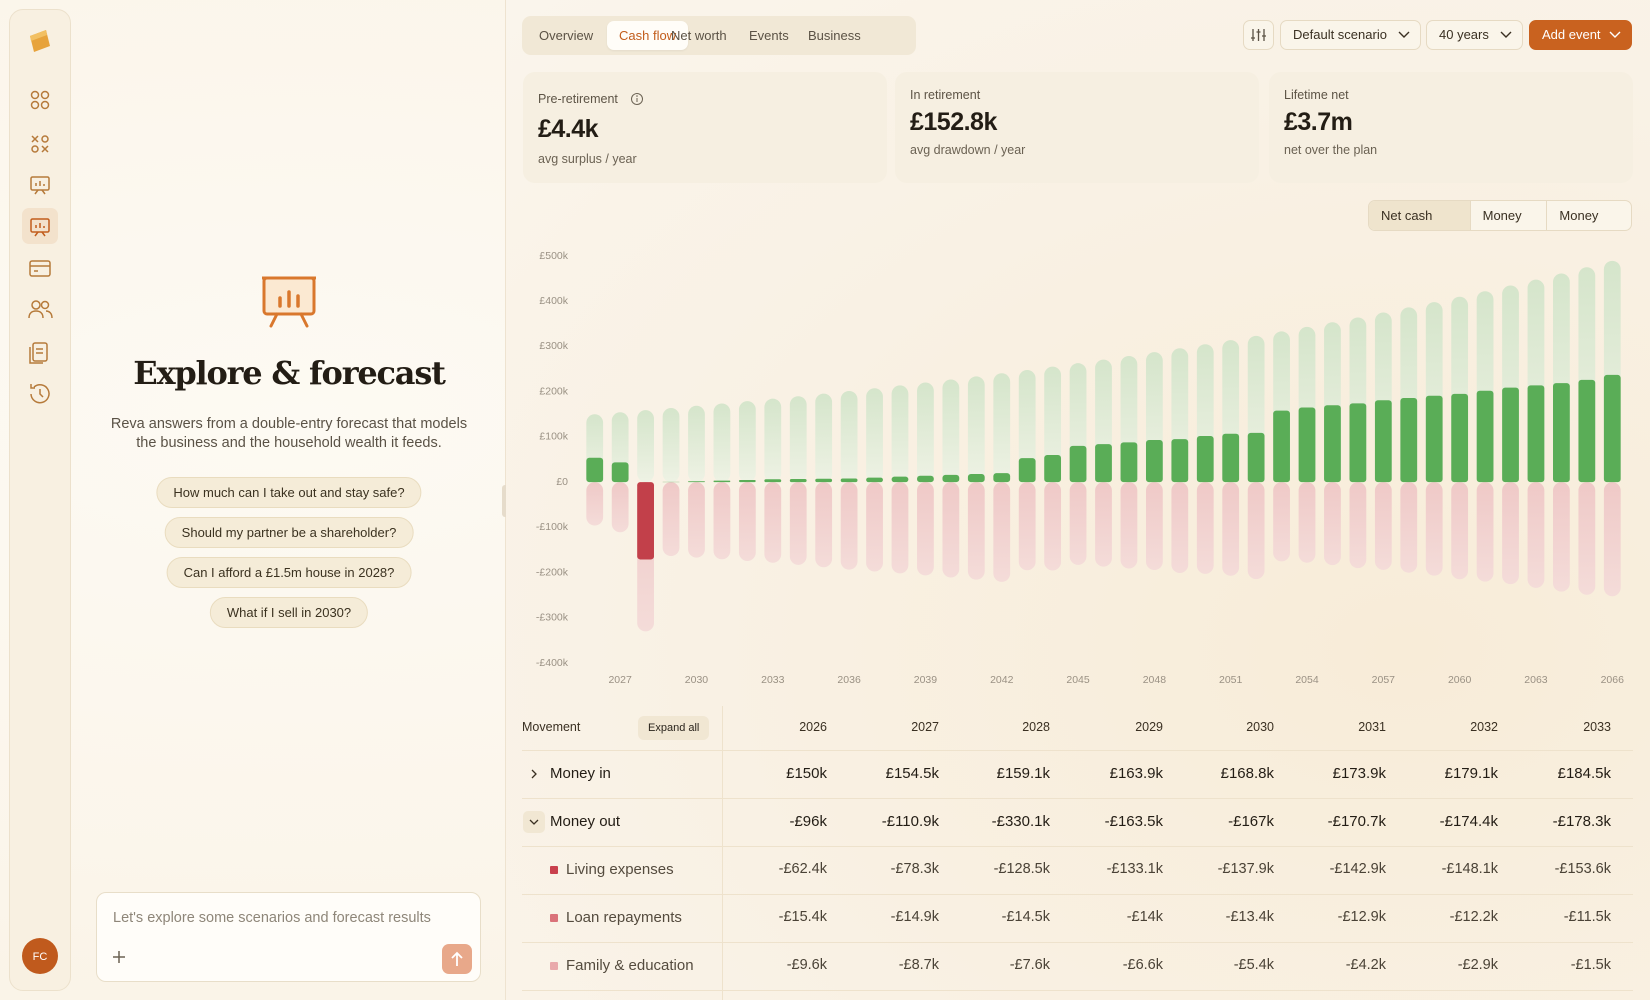 Image resolution: width=1650 pixels, height=1000 pixels. What do you see at coordinates (587, 159) in the screenshot?
I see `kpi-sub: avg surplus / year` at bounding box center [587, 159].